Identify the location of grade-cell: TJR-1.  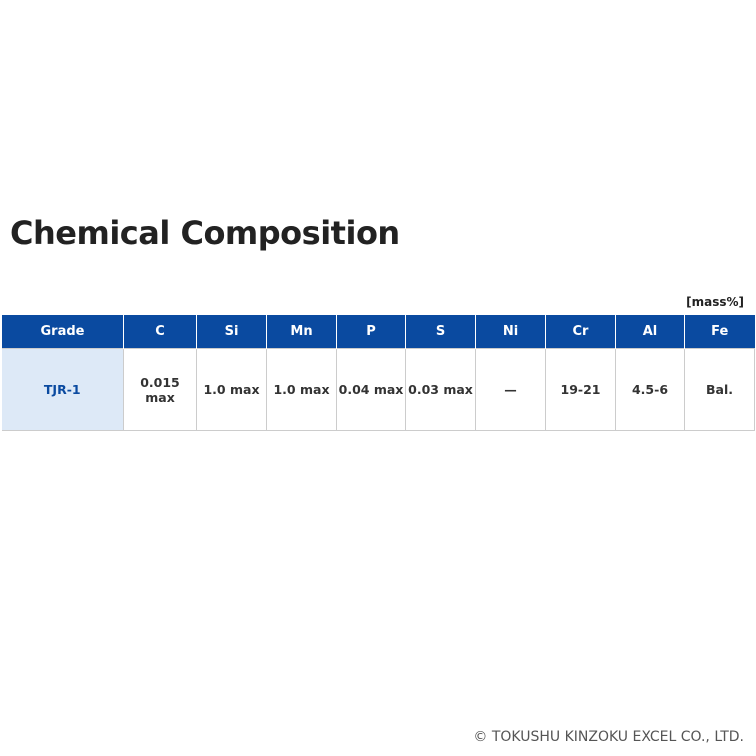
(62, 389).